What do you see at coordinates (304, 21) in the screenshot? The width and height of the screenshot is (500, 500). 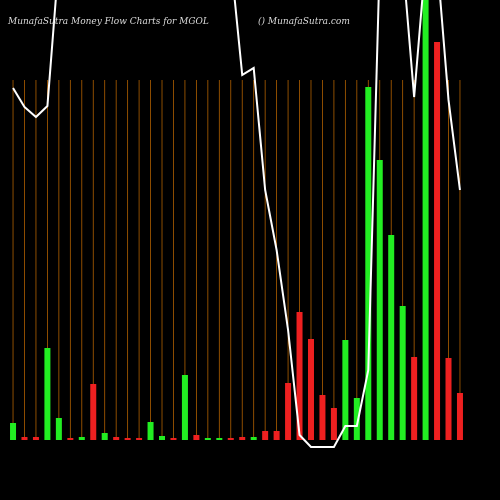 I see `chart-subtitle: () MunafaSutra.com` at bounding box center [304, 21].